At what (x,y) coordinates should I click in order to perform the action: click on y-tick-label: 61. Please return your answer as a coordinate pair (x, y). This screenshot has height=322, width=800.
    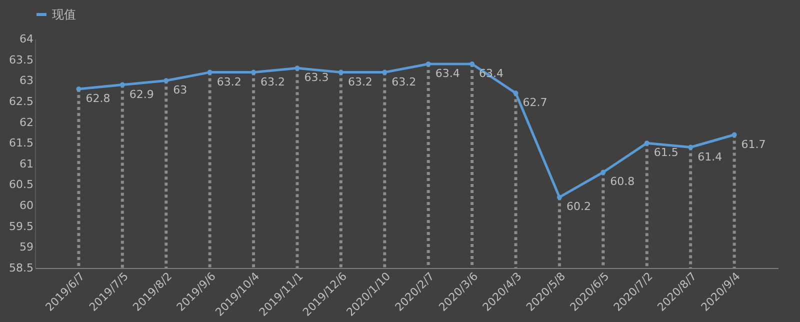
    Looking at the image, I should click on (27, 163).